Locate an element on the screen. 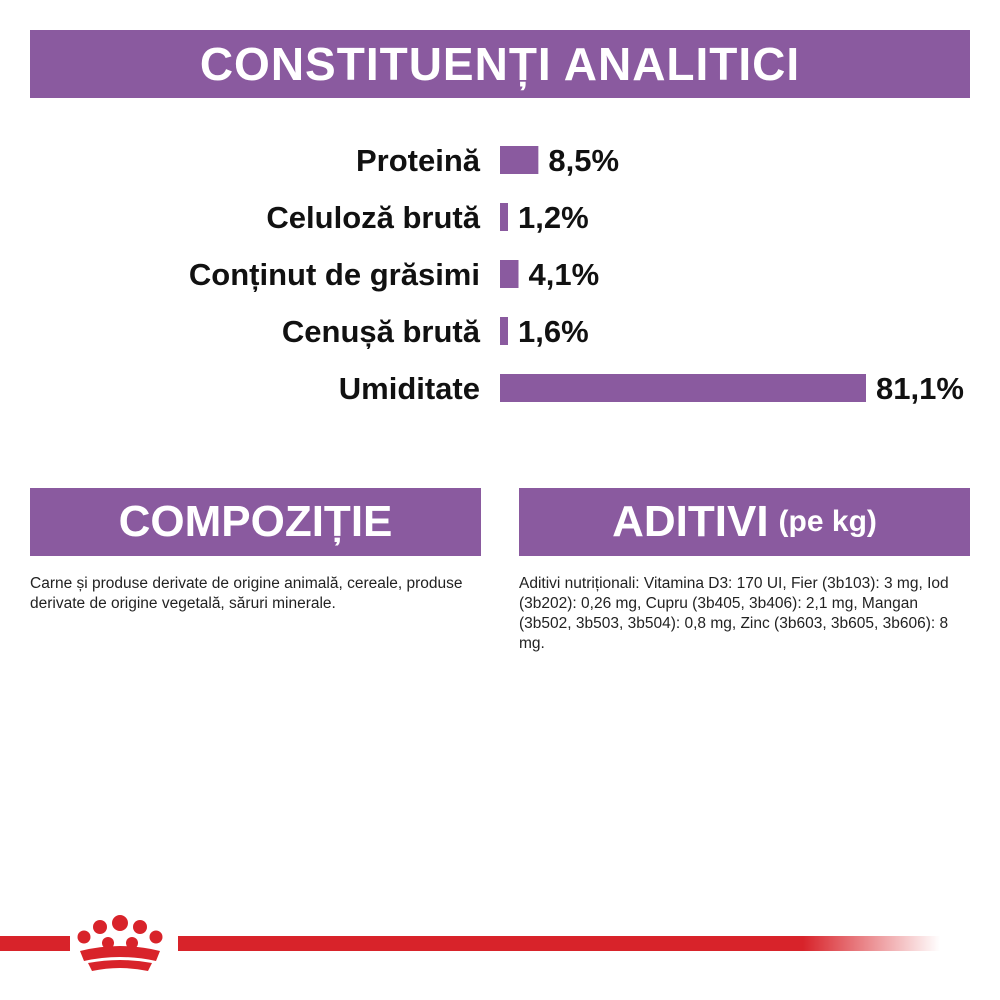  value-label: 8,5% is located at coordinates (583, 160).